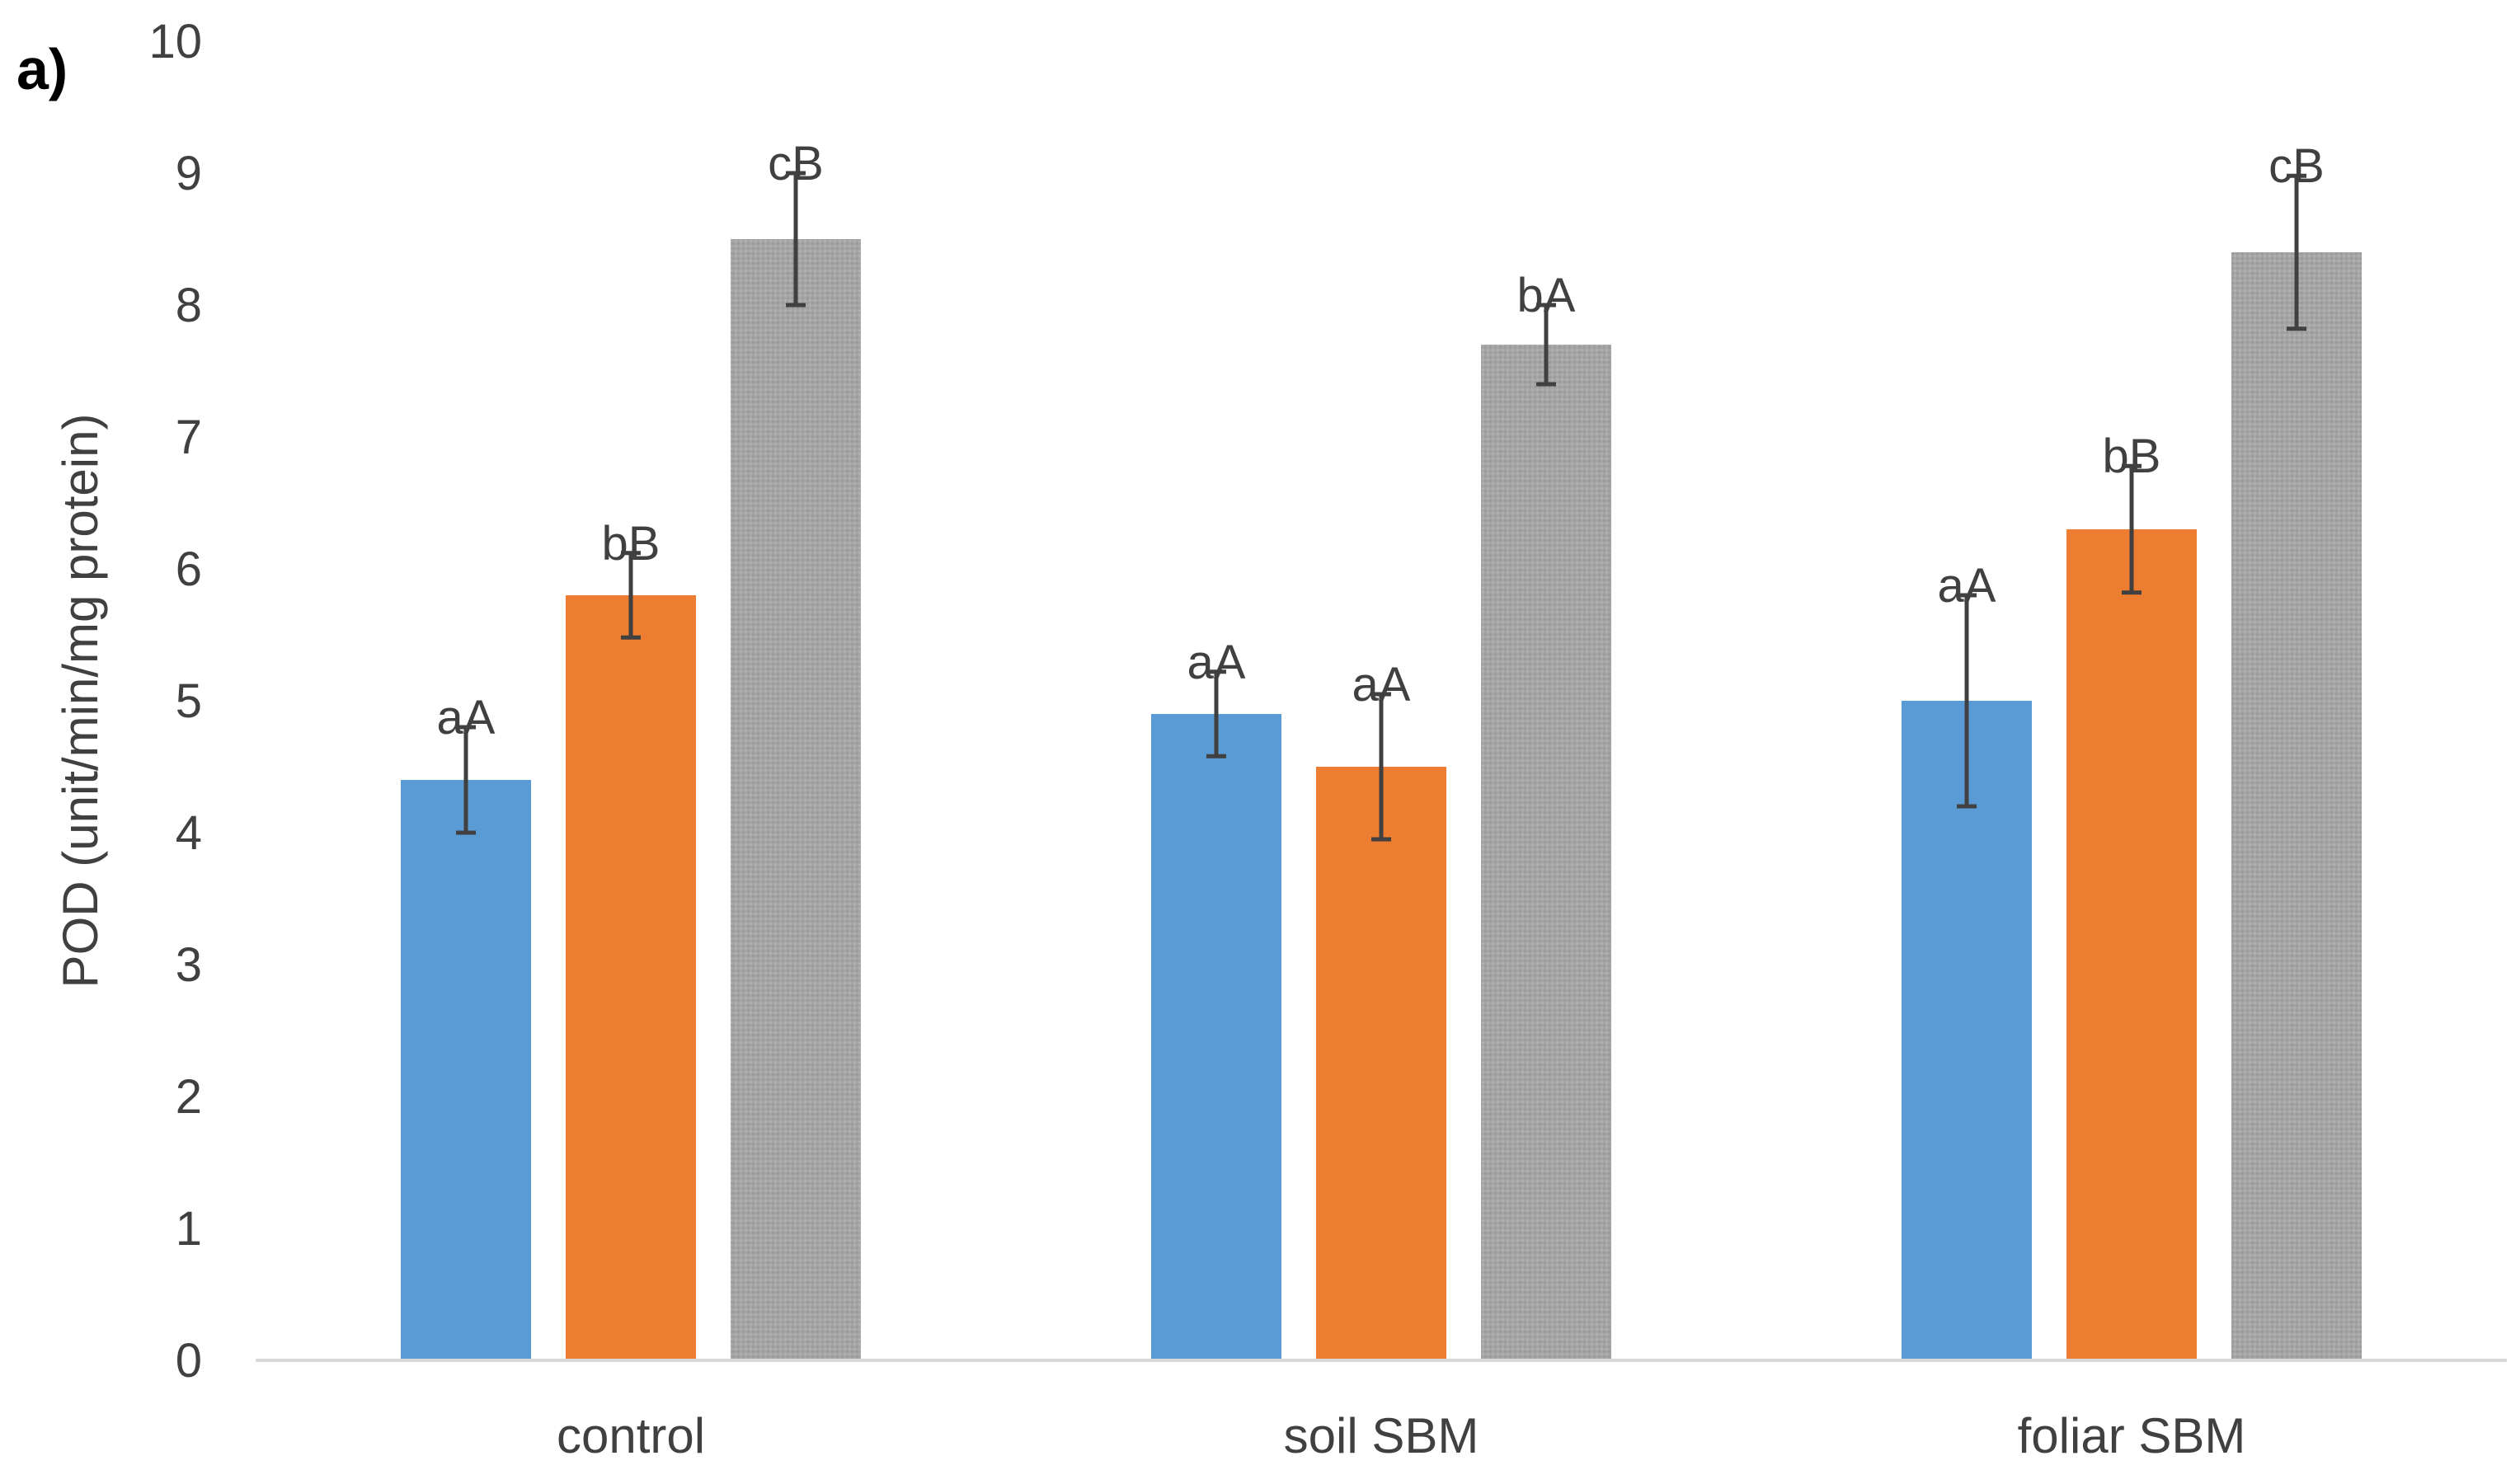 This screenshot has height=1484, width=2520. Describe the element at coordinates (189, 173) in the screenshot. I see `y-tick-label: 9` at that location.